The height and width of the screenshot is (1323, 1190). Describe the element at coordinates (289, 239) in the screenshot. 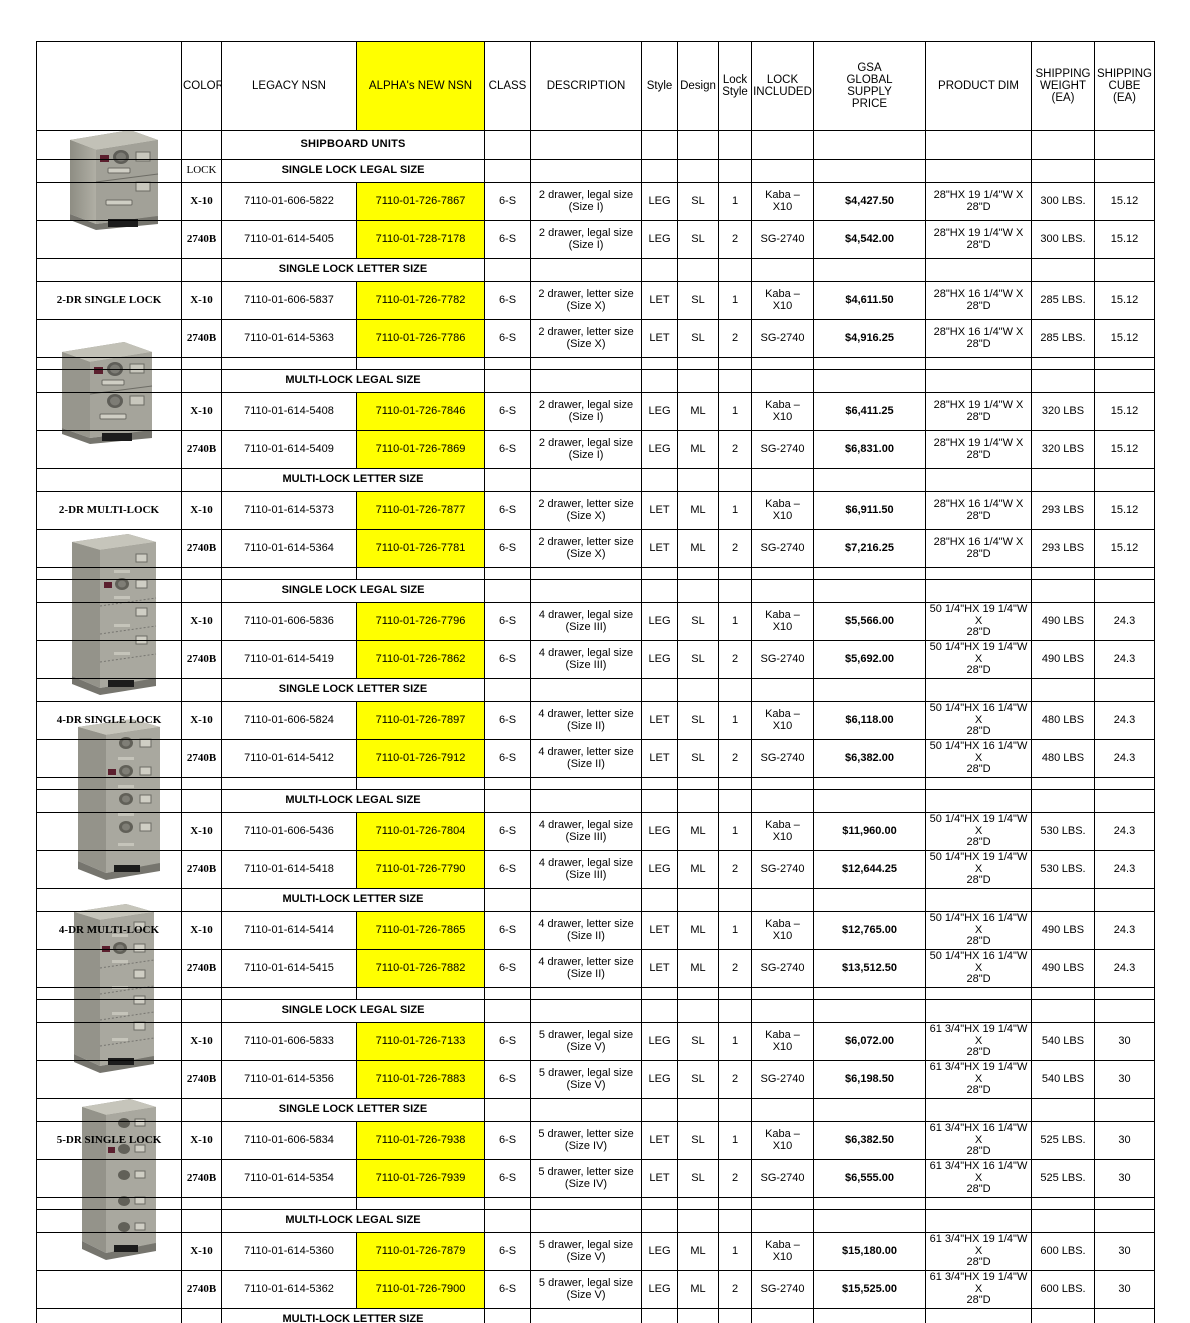

I see `cell-legacy-nsn: 7110-01-614-5405` at that location.